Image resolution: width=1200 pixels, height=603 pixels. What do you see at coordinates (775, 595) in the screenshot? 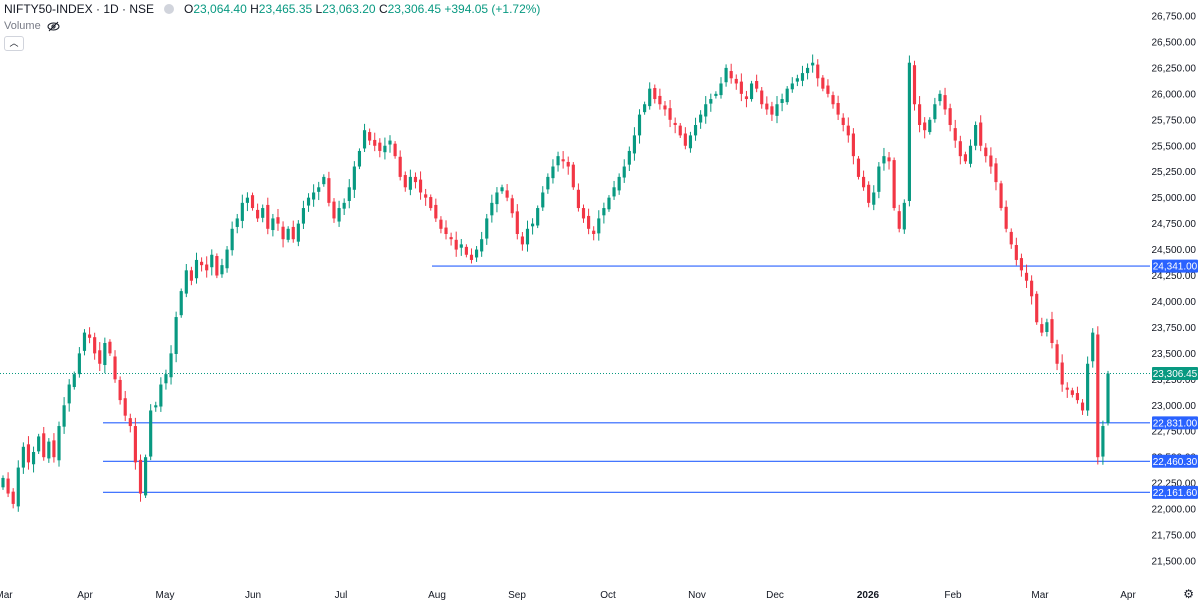
I see `x-tick-label: Dec` at bounding box center [775, 595].